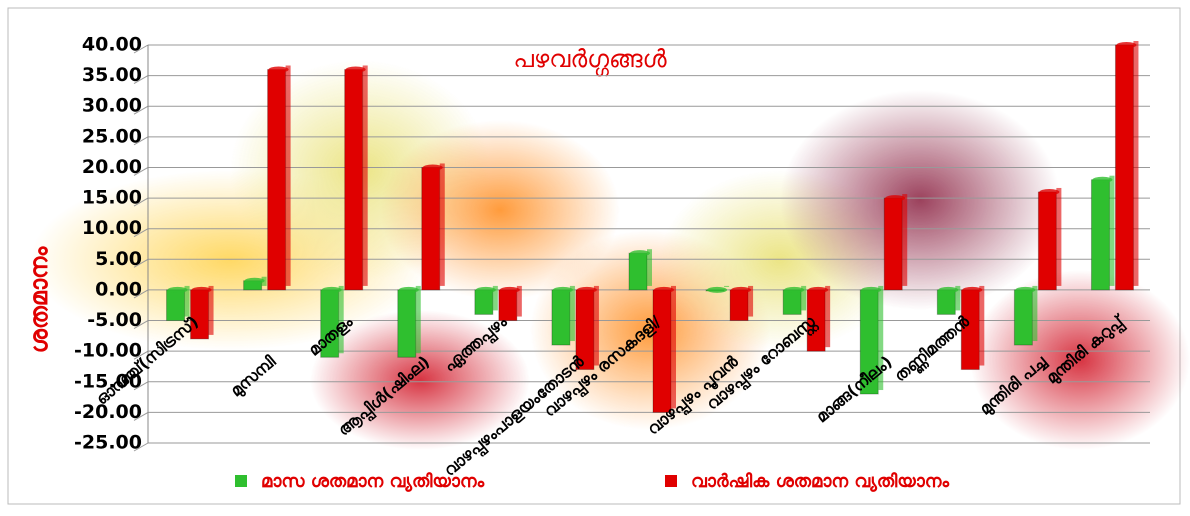 This screenshot has height=516, width=1190. What do you see at coordinates (590, 61) in the screenshot?
I see `chart-title: പഴവർഗ്ഗങ്ങൾ` at bounding box center [590, 61].